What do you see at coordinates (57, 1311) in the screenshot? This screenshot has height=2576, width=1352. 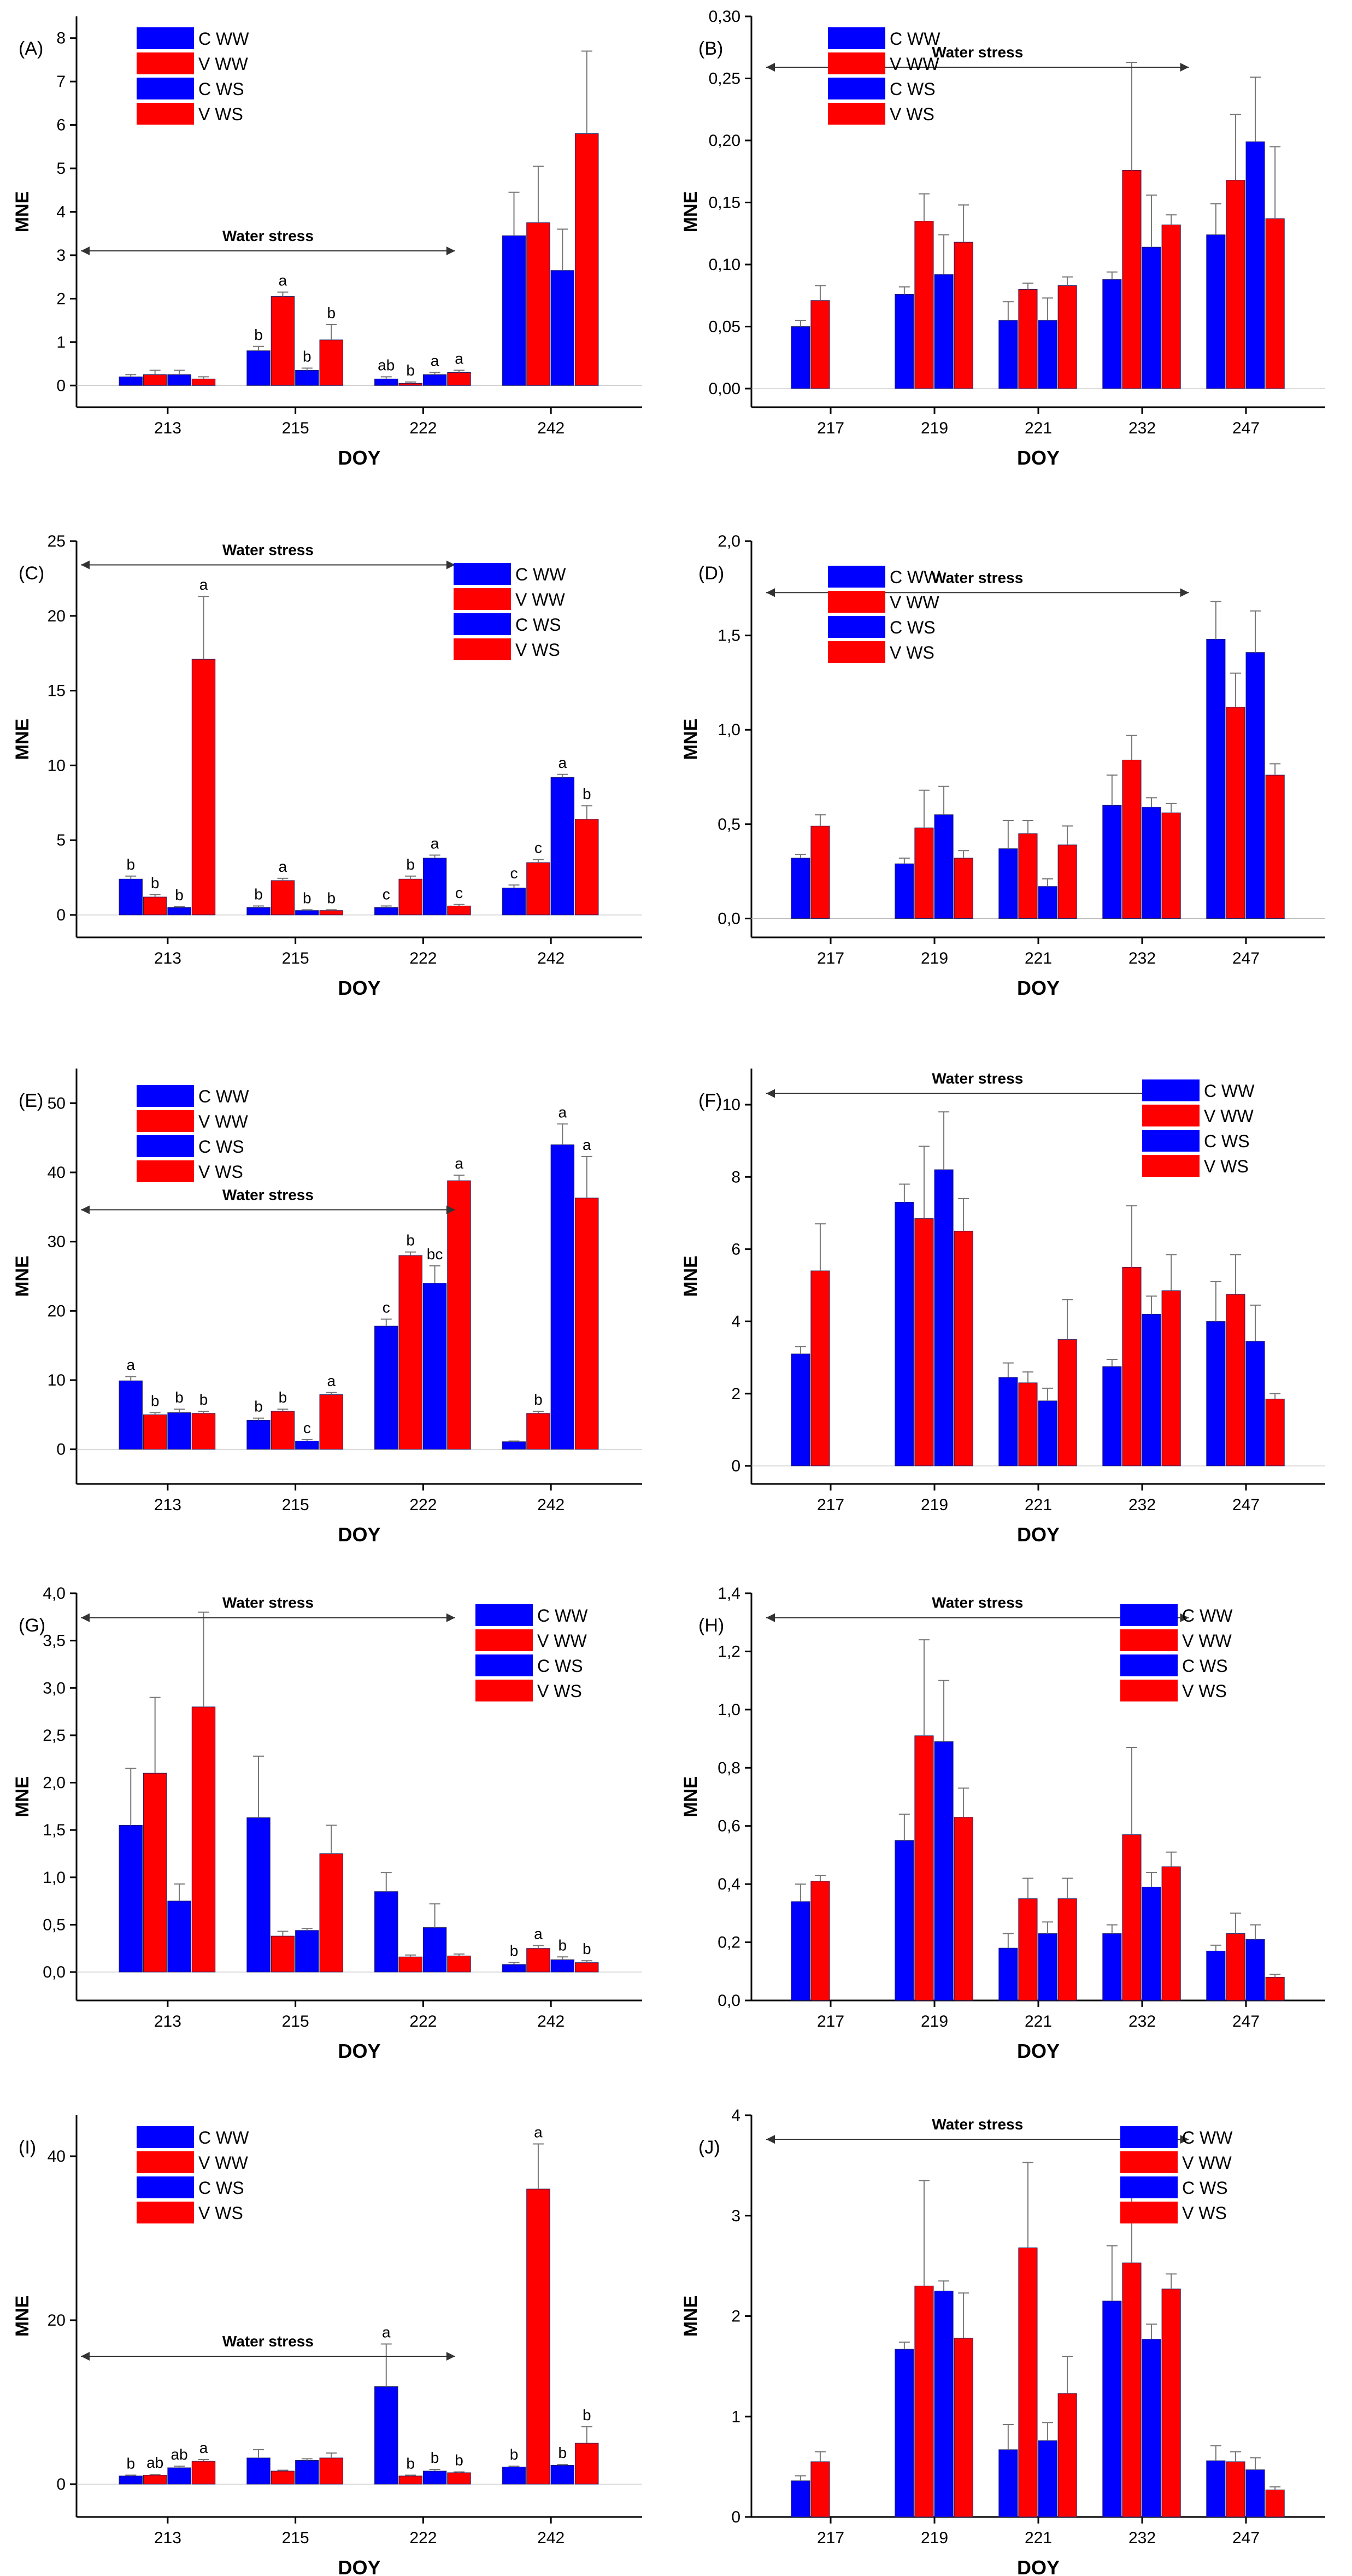 I see `y-tick-label-e: 20` at bounding box center [57, 1311].